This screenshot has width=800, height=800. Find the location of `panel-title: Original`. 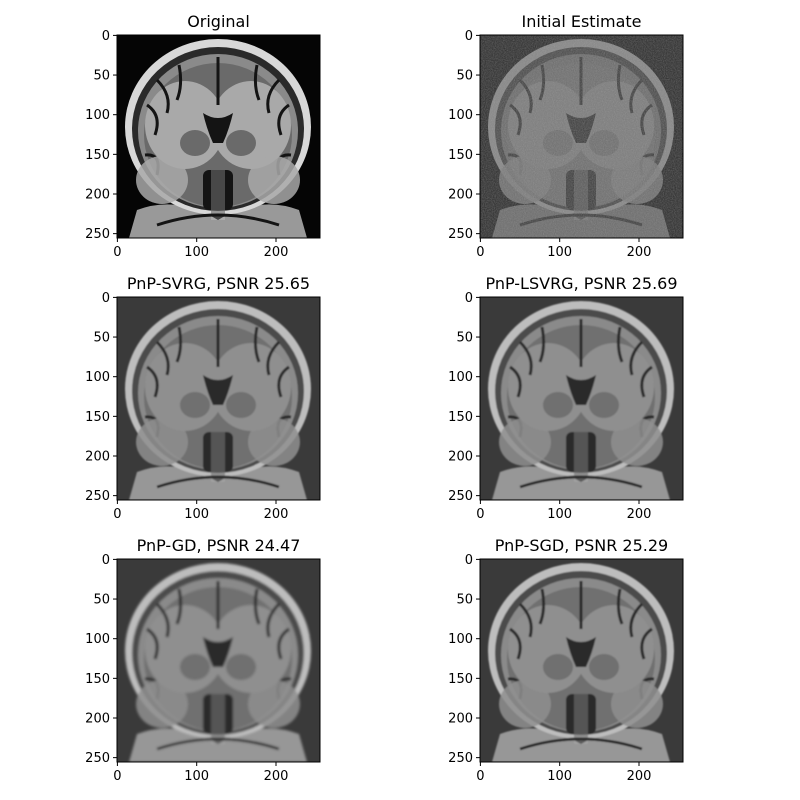

panel-title: Original is located at coordinates (218, 21).